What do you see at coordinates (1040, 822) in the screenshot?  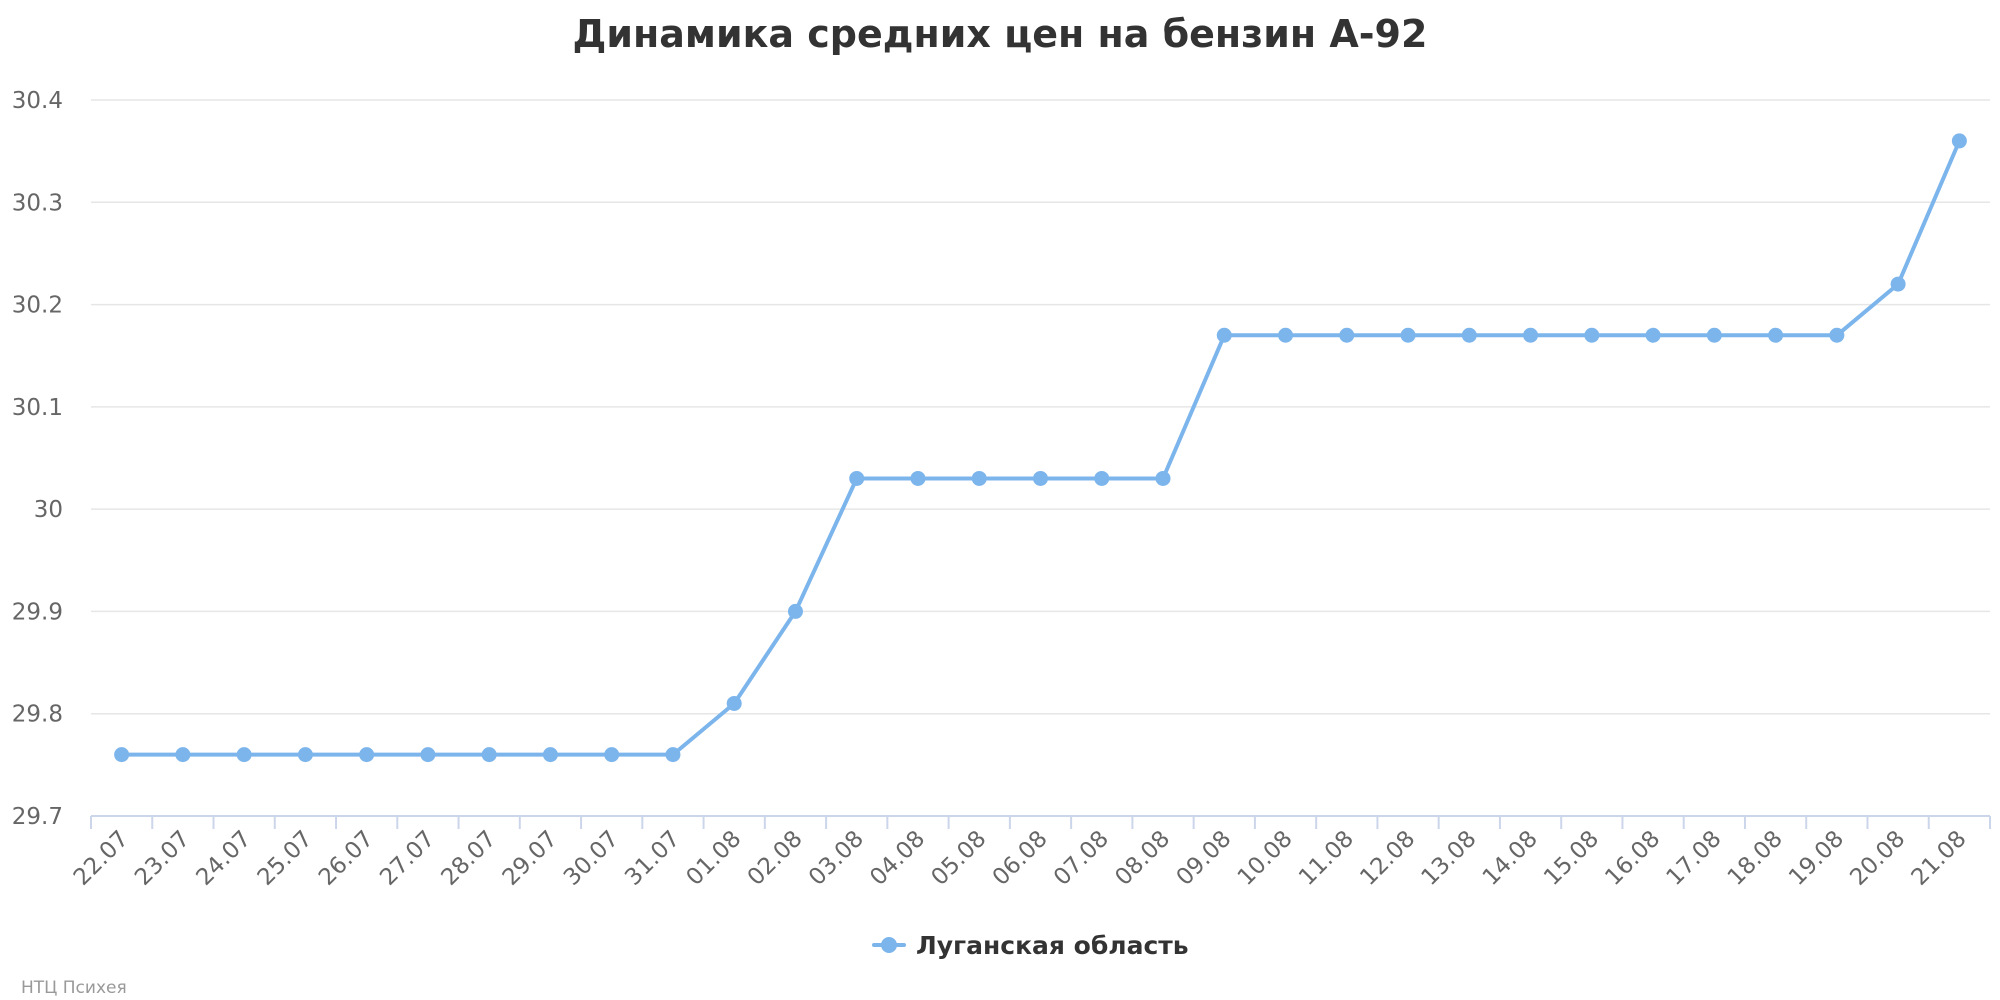 I see `x-axis-ticks` at bounding box center [1040, 822].